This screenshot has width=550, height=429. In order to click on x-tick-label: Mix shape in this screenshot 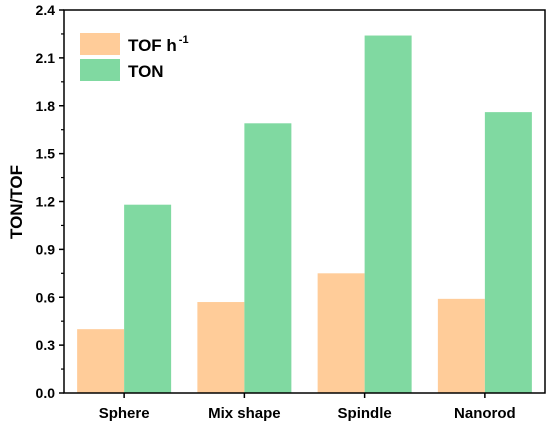, I will do `click(244, 413)`.